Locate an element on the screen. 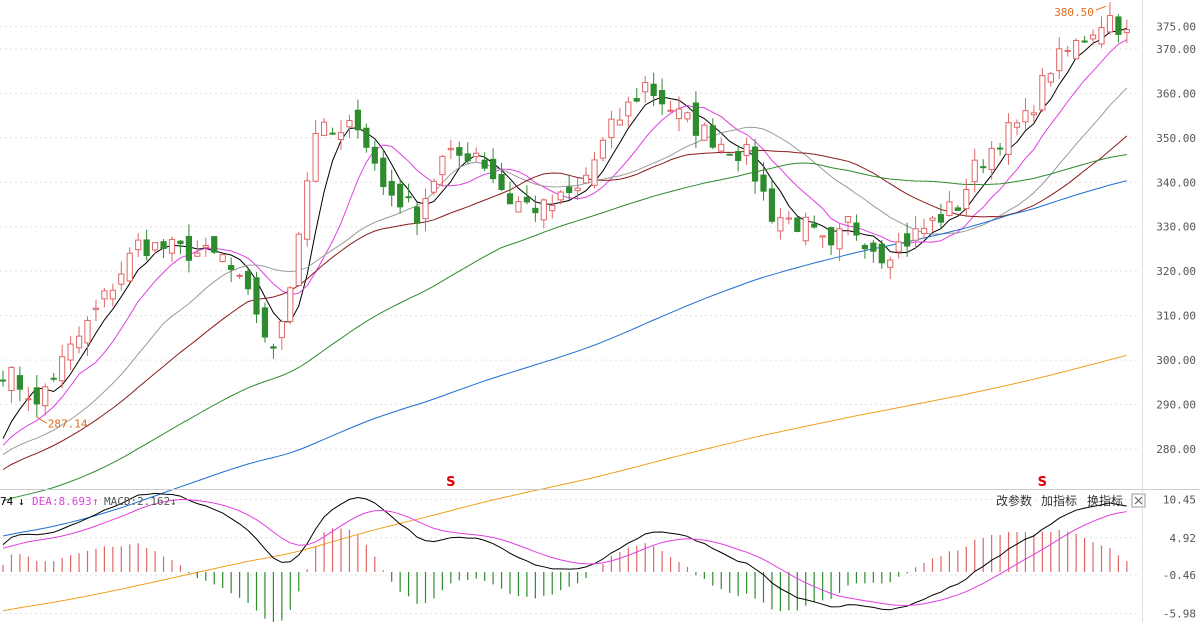 The width and height of the screenshot is (1200, 622). change-params-button: 改参数 is located at coordinates (1014, 500).